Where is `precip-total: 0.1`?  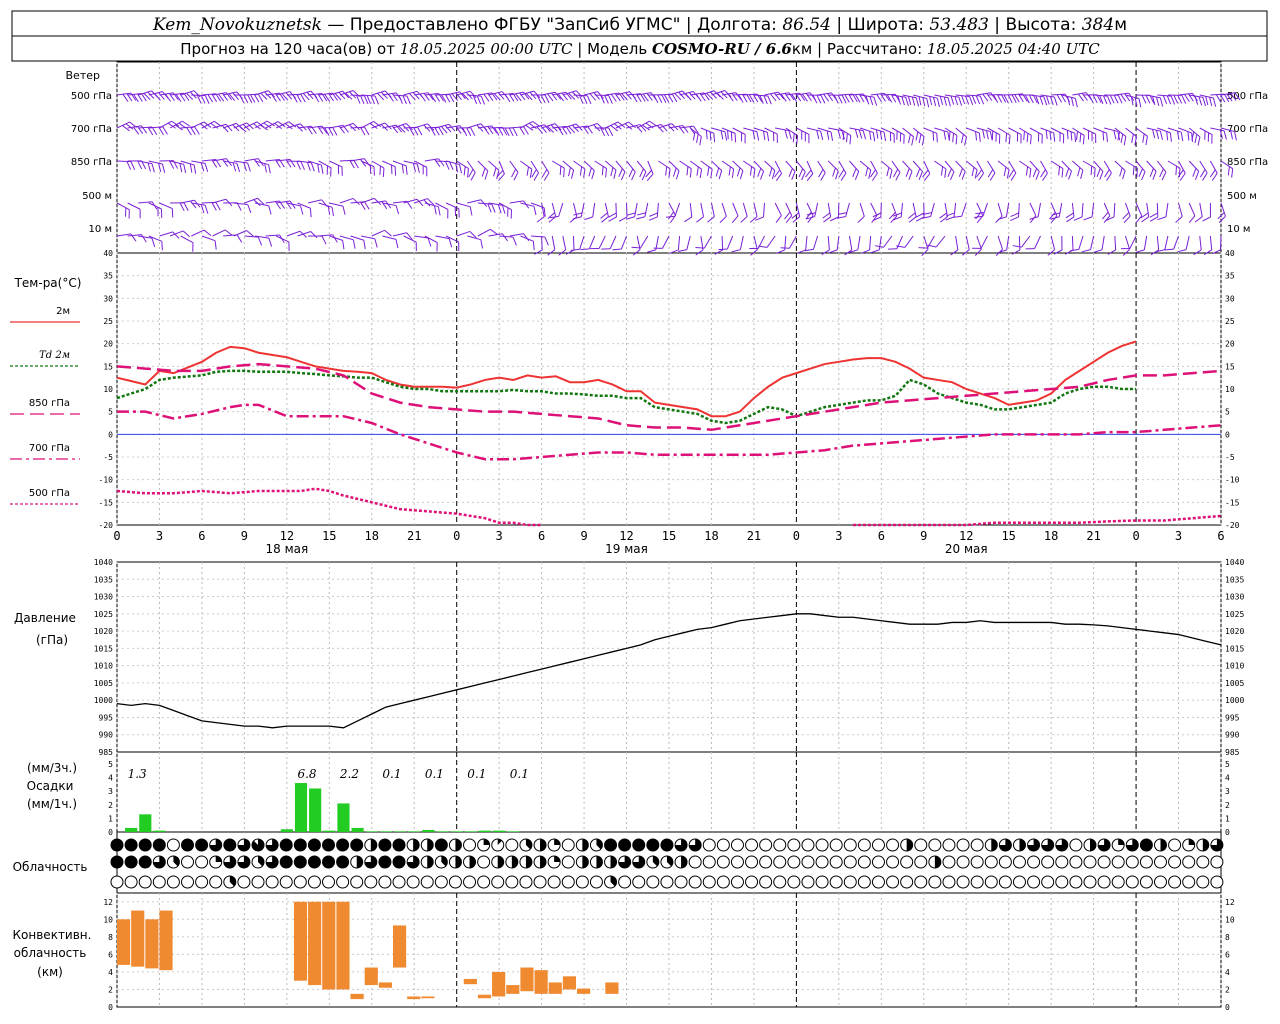
precip-total: 0.1 is located at coordinates (519, 774).